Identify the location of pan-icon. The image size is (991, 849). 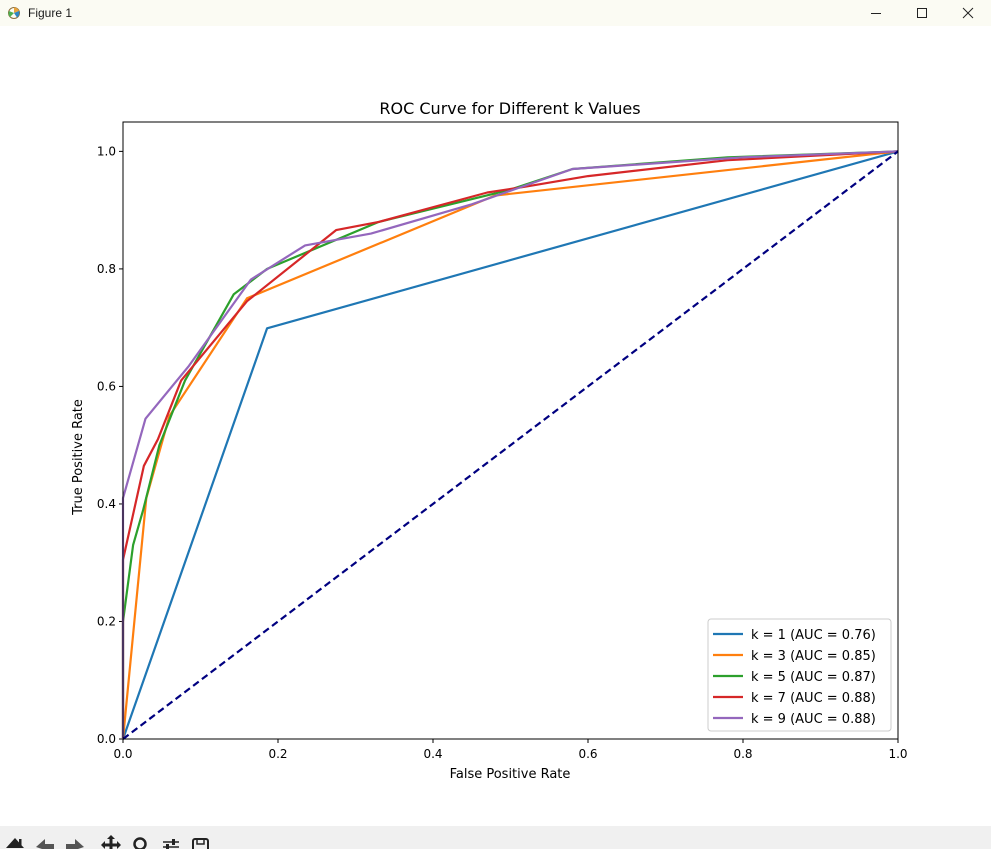
(111, 842).